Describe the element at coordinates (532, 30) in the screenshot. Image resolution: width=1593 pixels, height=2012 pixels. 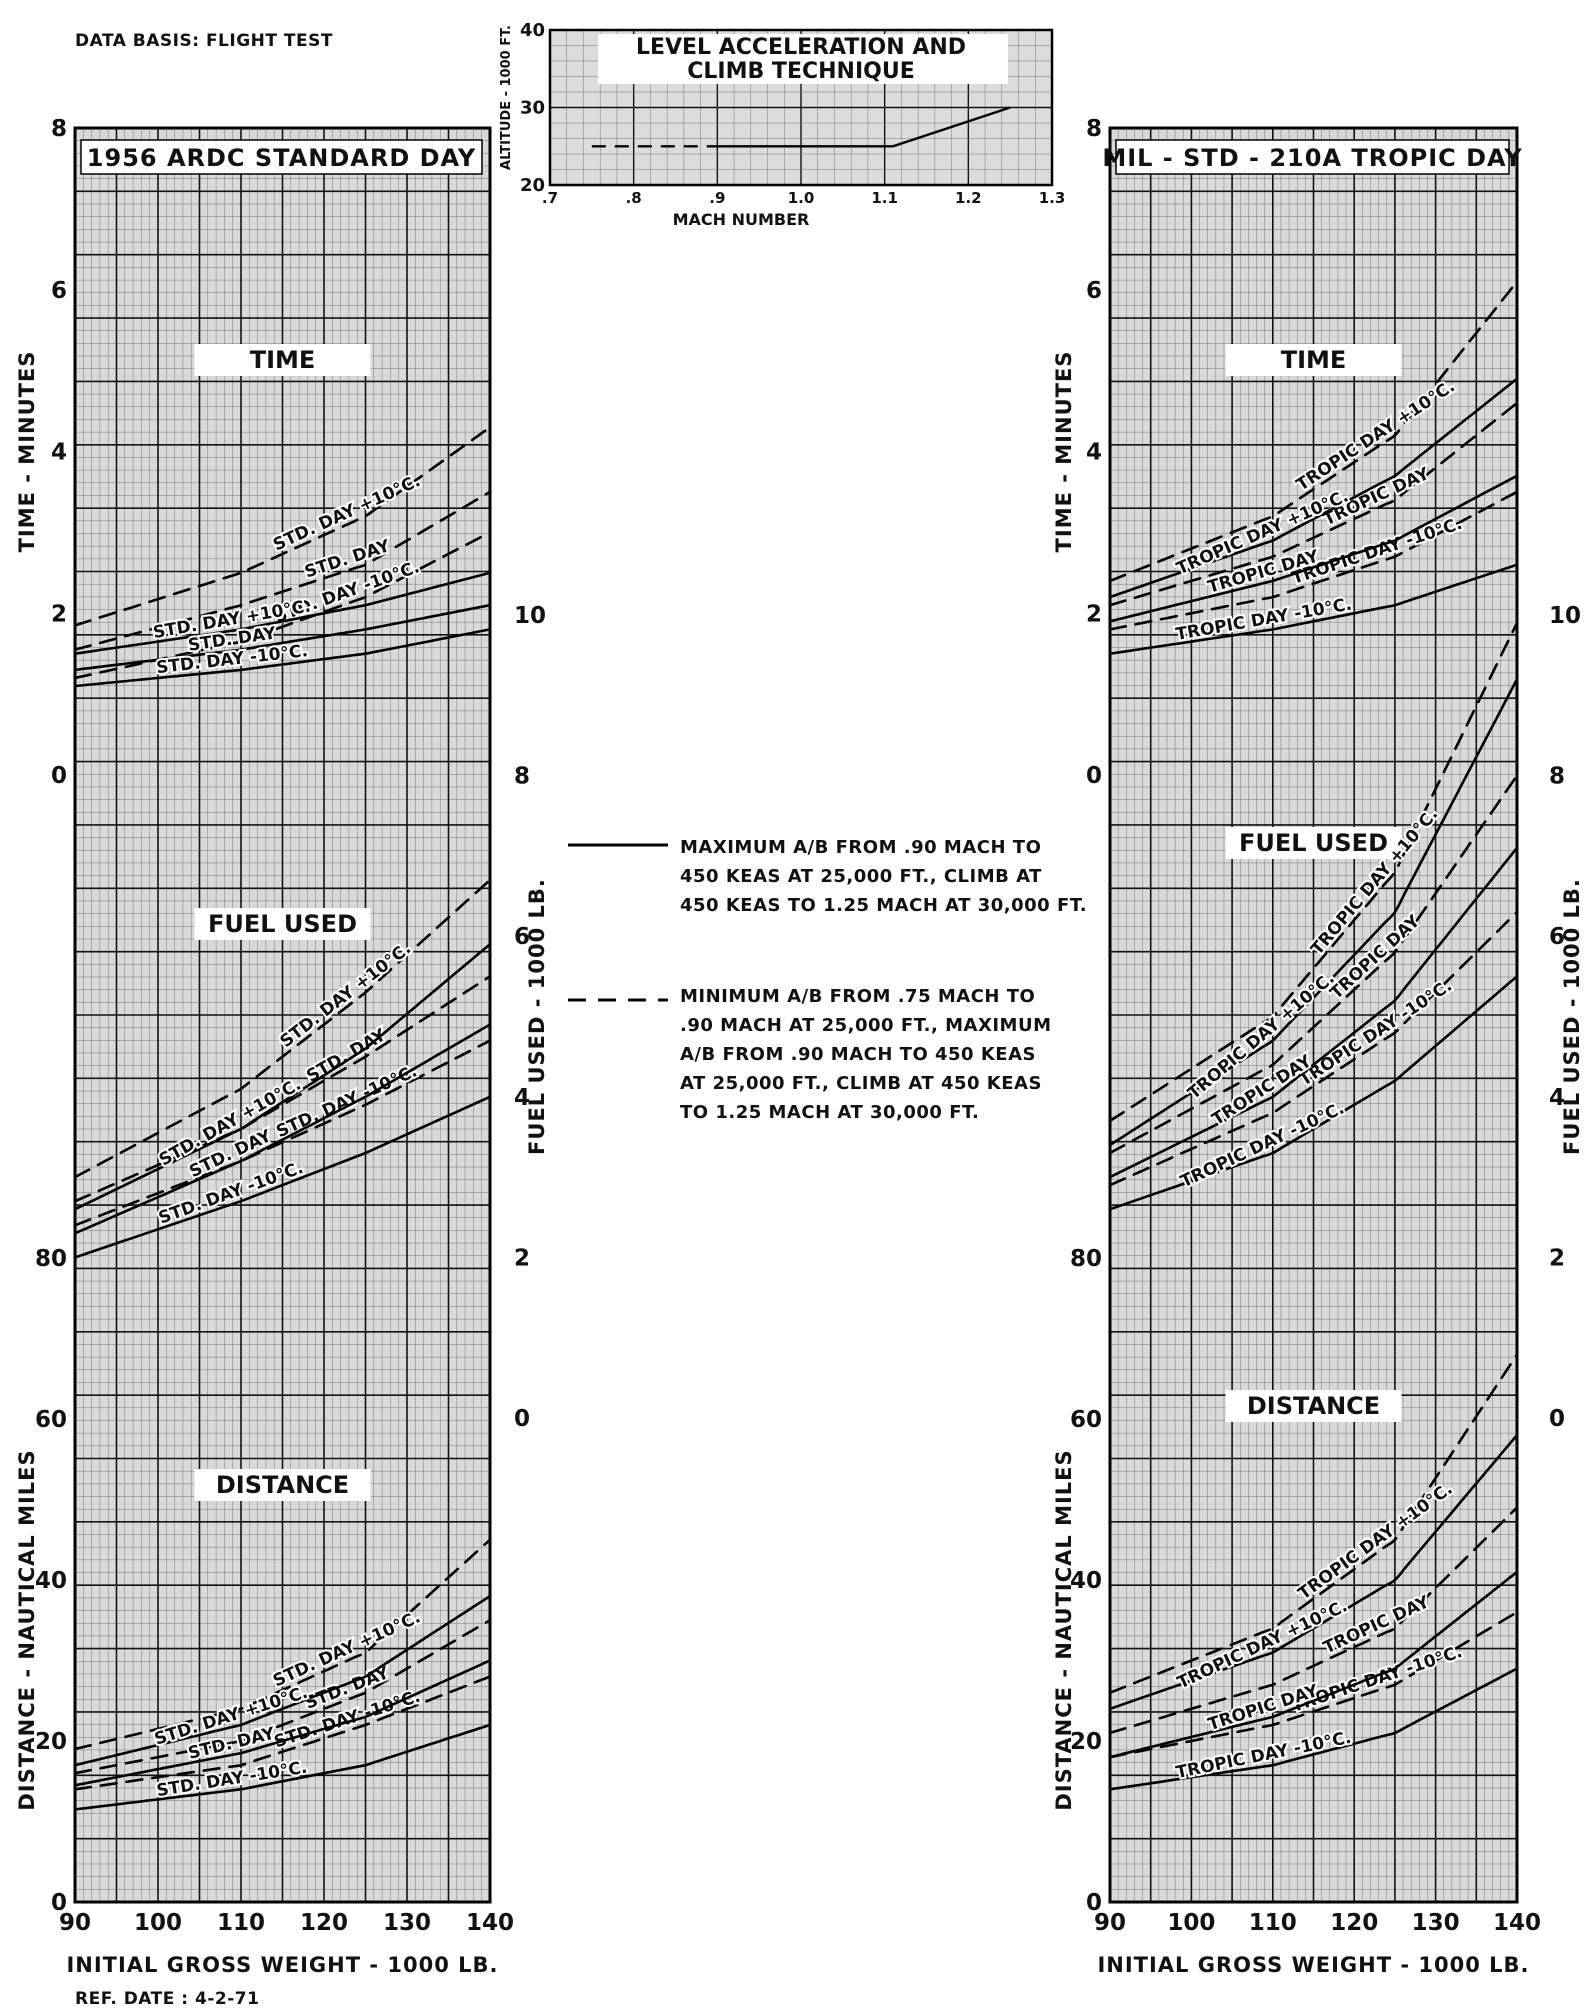
I see `inset-y-tick-label: 40` at that location.